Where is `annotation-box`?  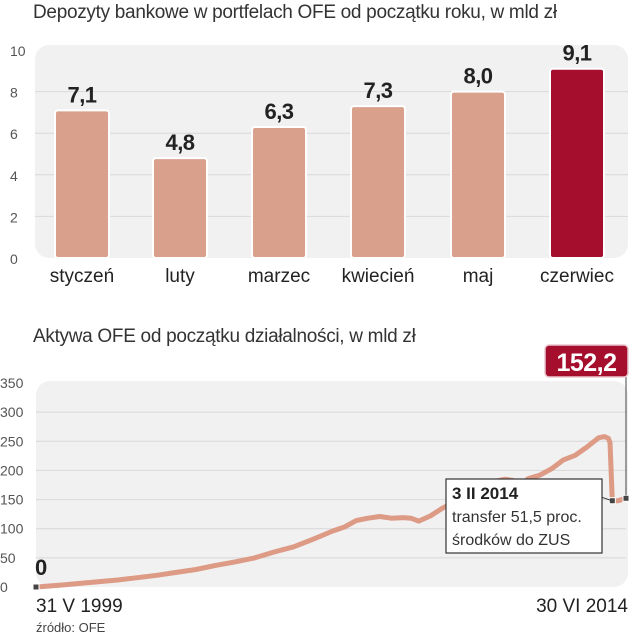
annotation-box is located at coordinates (524, 516).